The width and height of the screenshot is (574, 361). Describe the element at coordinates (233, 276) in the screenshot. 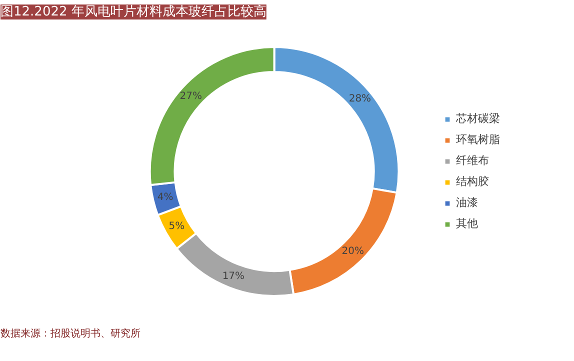

I see `data-label: 17%` at that location.